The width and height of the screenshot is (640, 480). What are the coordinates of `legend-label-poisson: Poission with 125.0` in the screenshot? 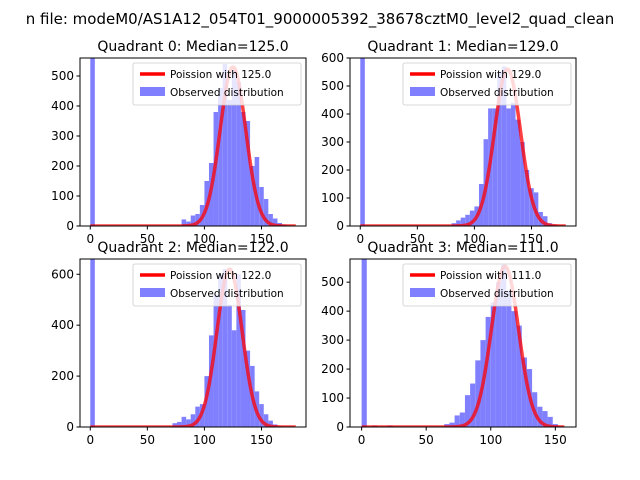 It's located at (220, 75).